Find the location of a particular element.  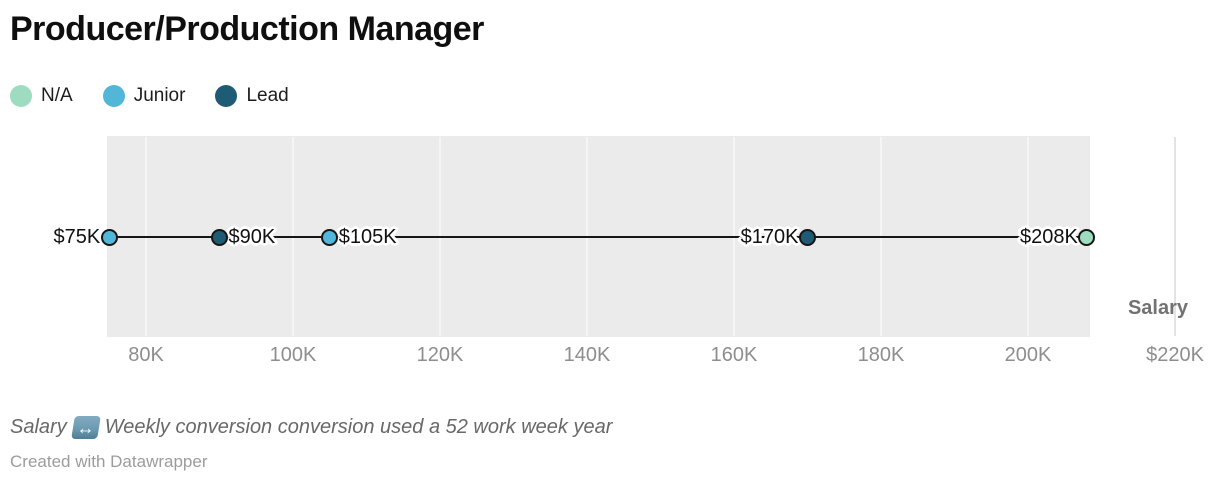

x-tick-label: 100K is located at coordinates (293, 355).